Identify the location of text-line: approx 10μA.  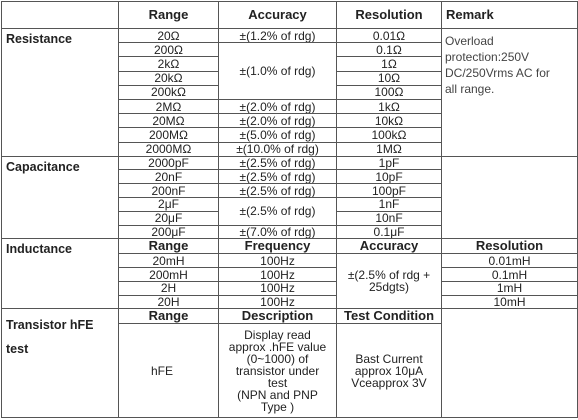
(389, 370).